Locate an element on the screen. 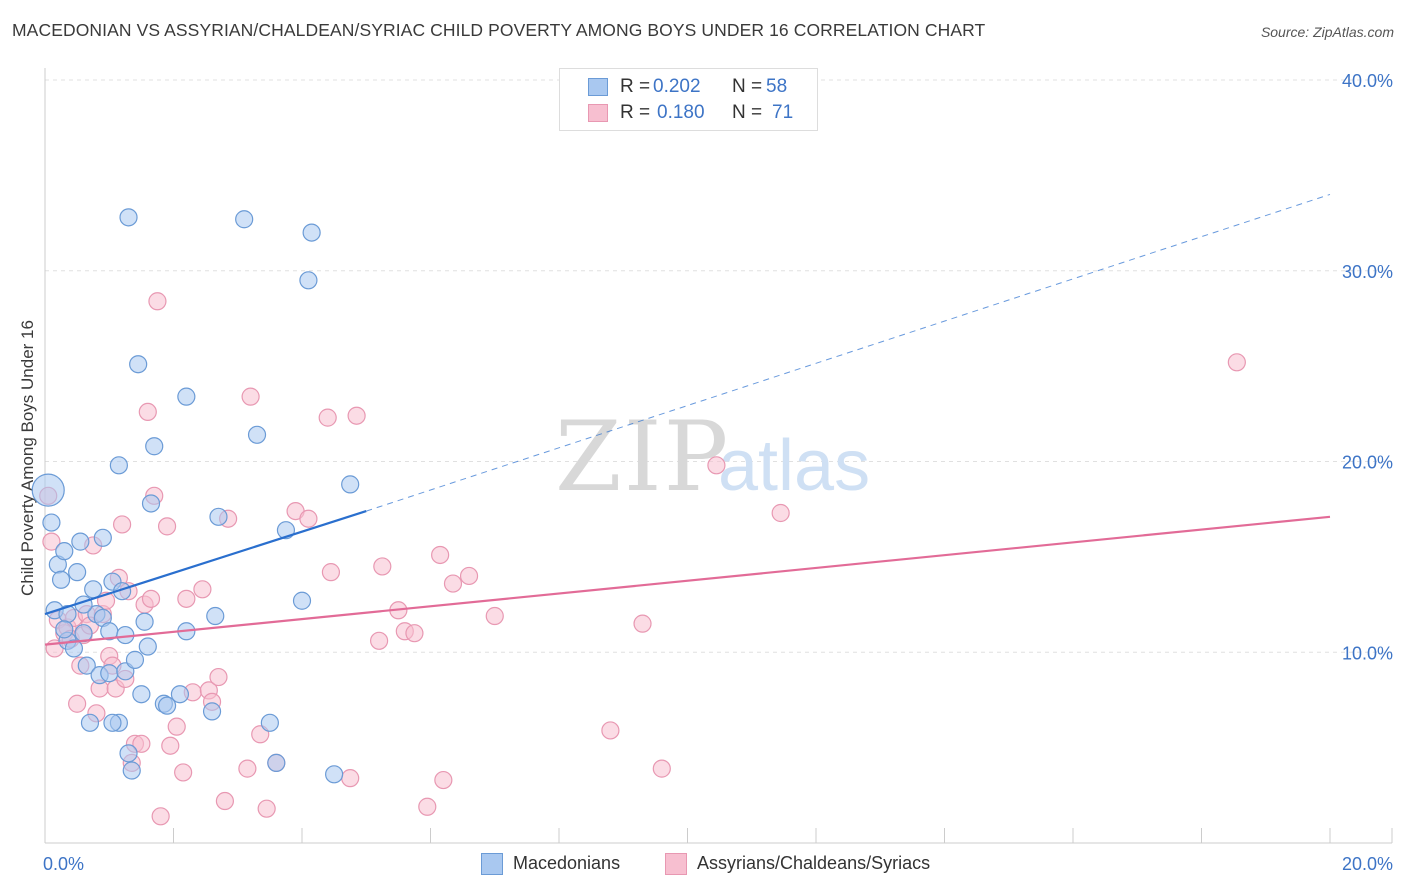 The height and width of the screenshot is (892, 1406). legend-n-value: 71 is located at coordinates (783, 112).